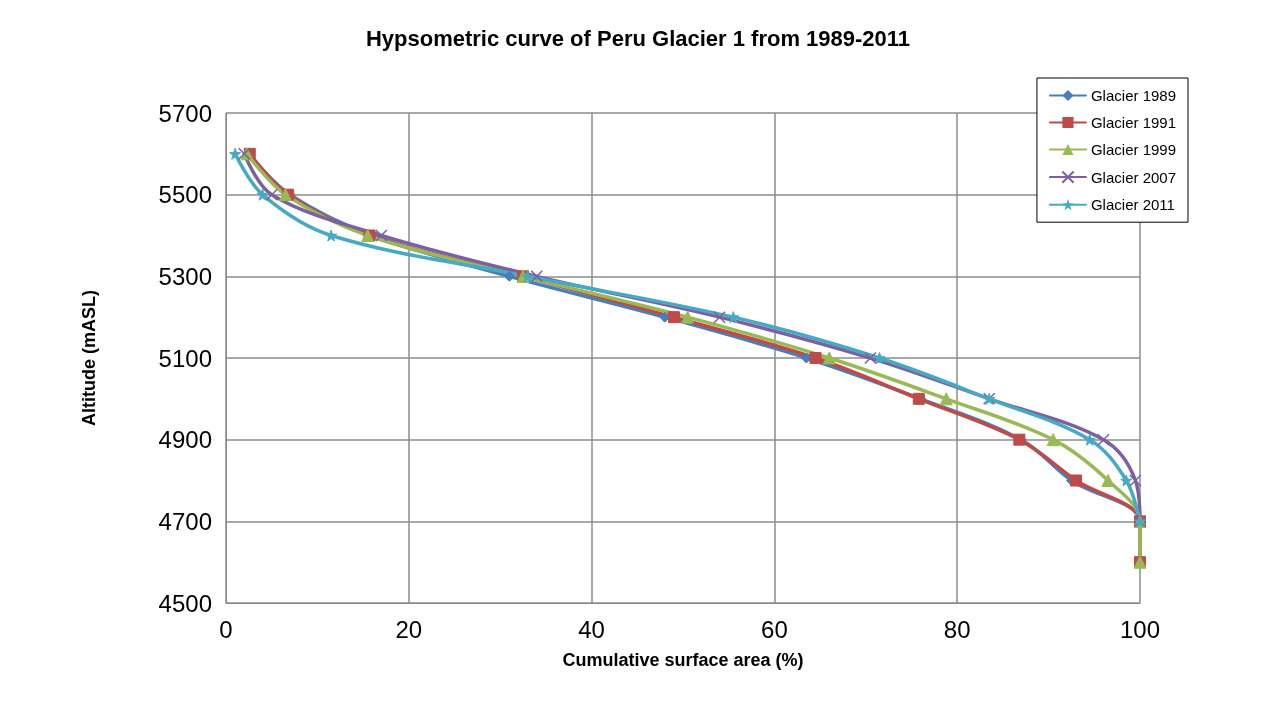 The image size is (1276, 727). What do you see at coordinates (185, 276) in the screenshot?
I see `y-tick-label: 5300` at bounding box center [185, 276].